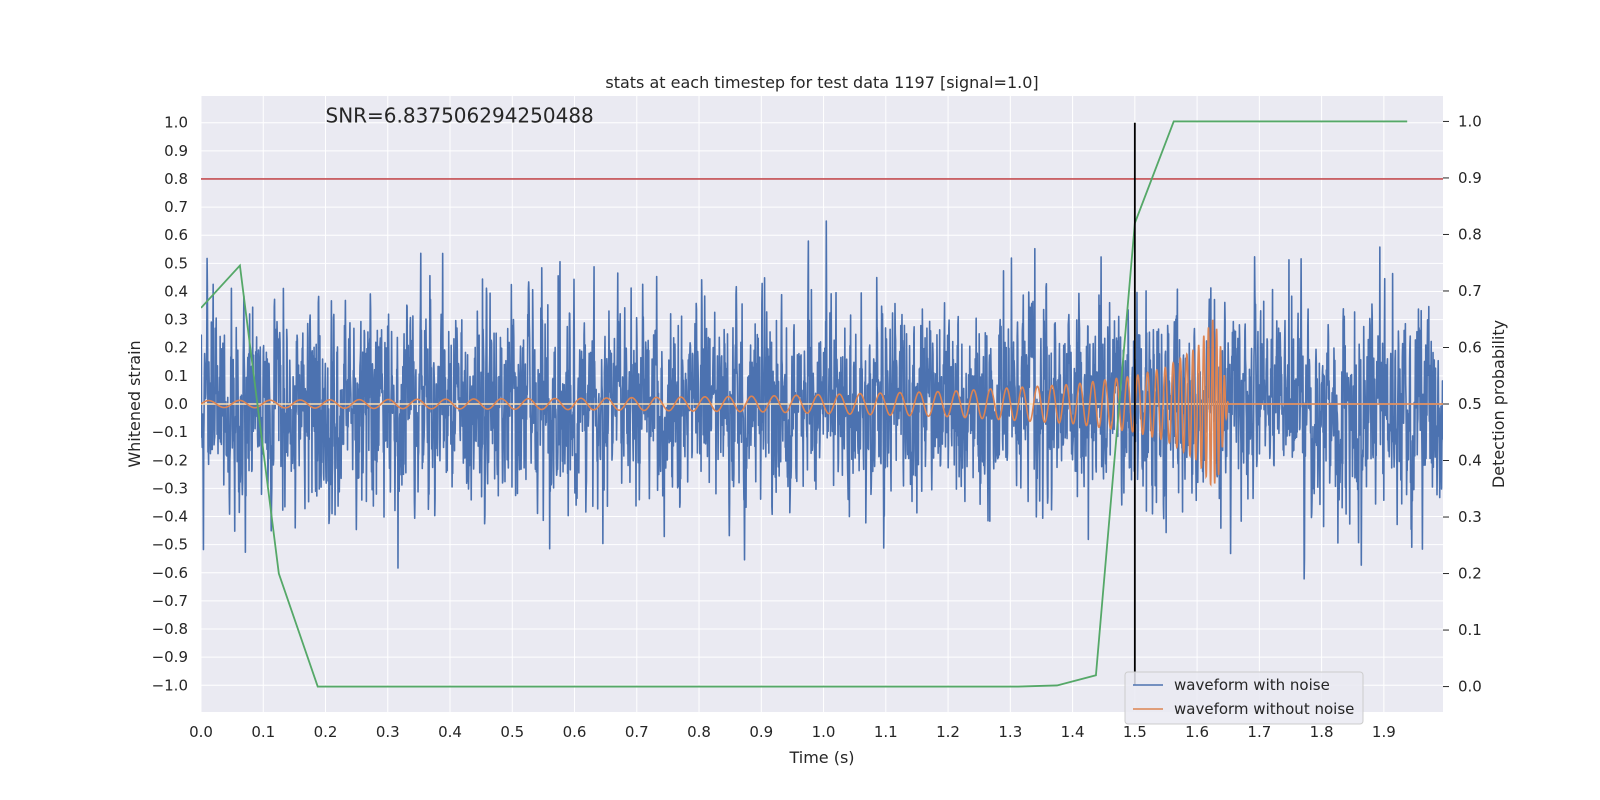  I want to click on x-tick-label: 1.2, so click(948, 732).